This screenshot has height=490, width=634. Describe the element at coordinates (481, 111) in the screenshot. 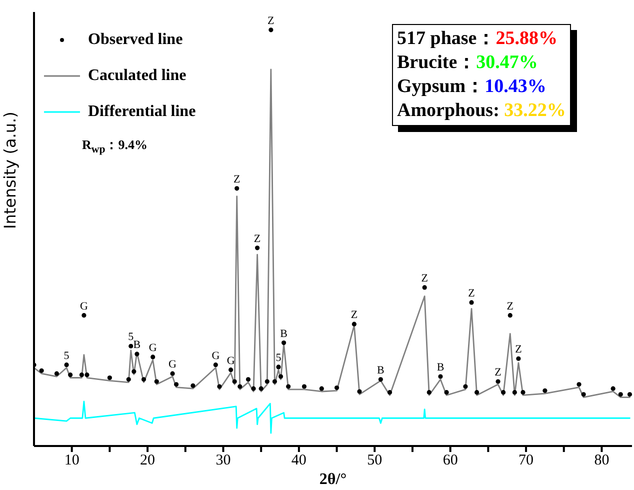

I see `annotation: Amorphous: 33.22%` at that location.